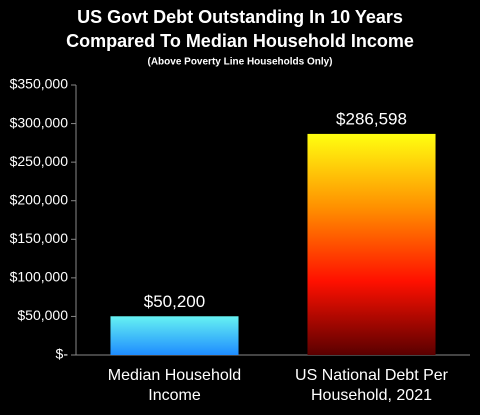 The image size is (480, 415). I want to click on y-tick-label: $-, so click(62, 354).